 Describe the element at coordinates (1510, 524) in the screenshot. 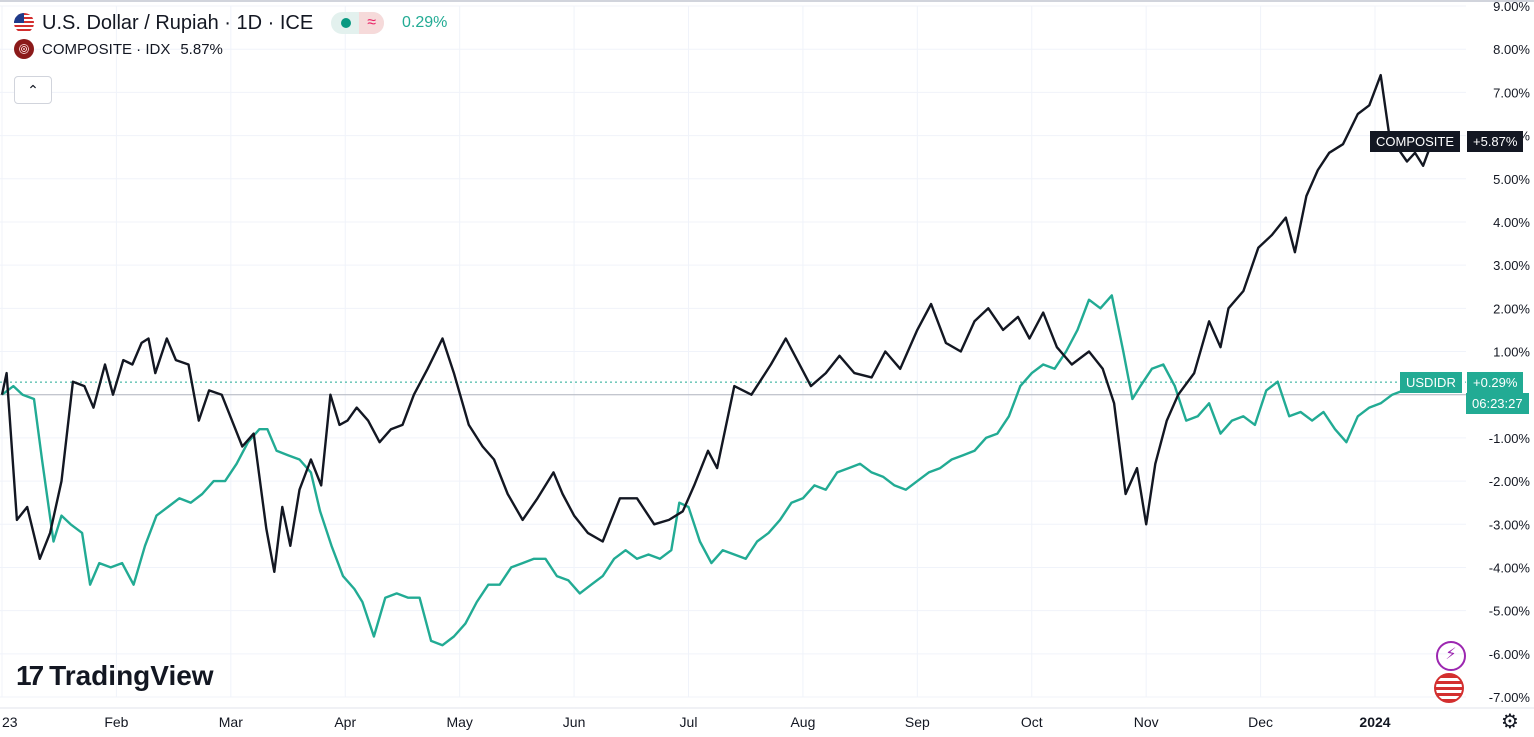

I see `y-tick-label: -3.00%` at that location.